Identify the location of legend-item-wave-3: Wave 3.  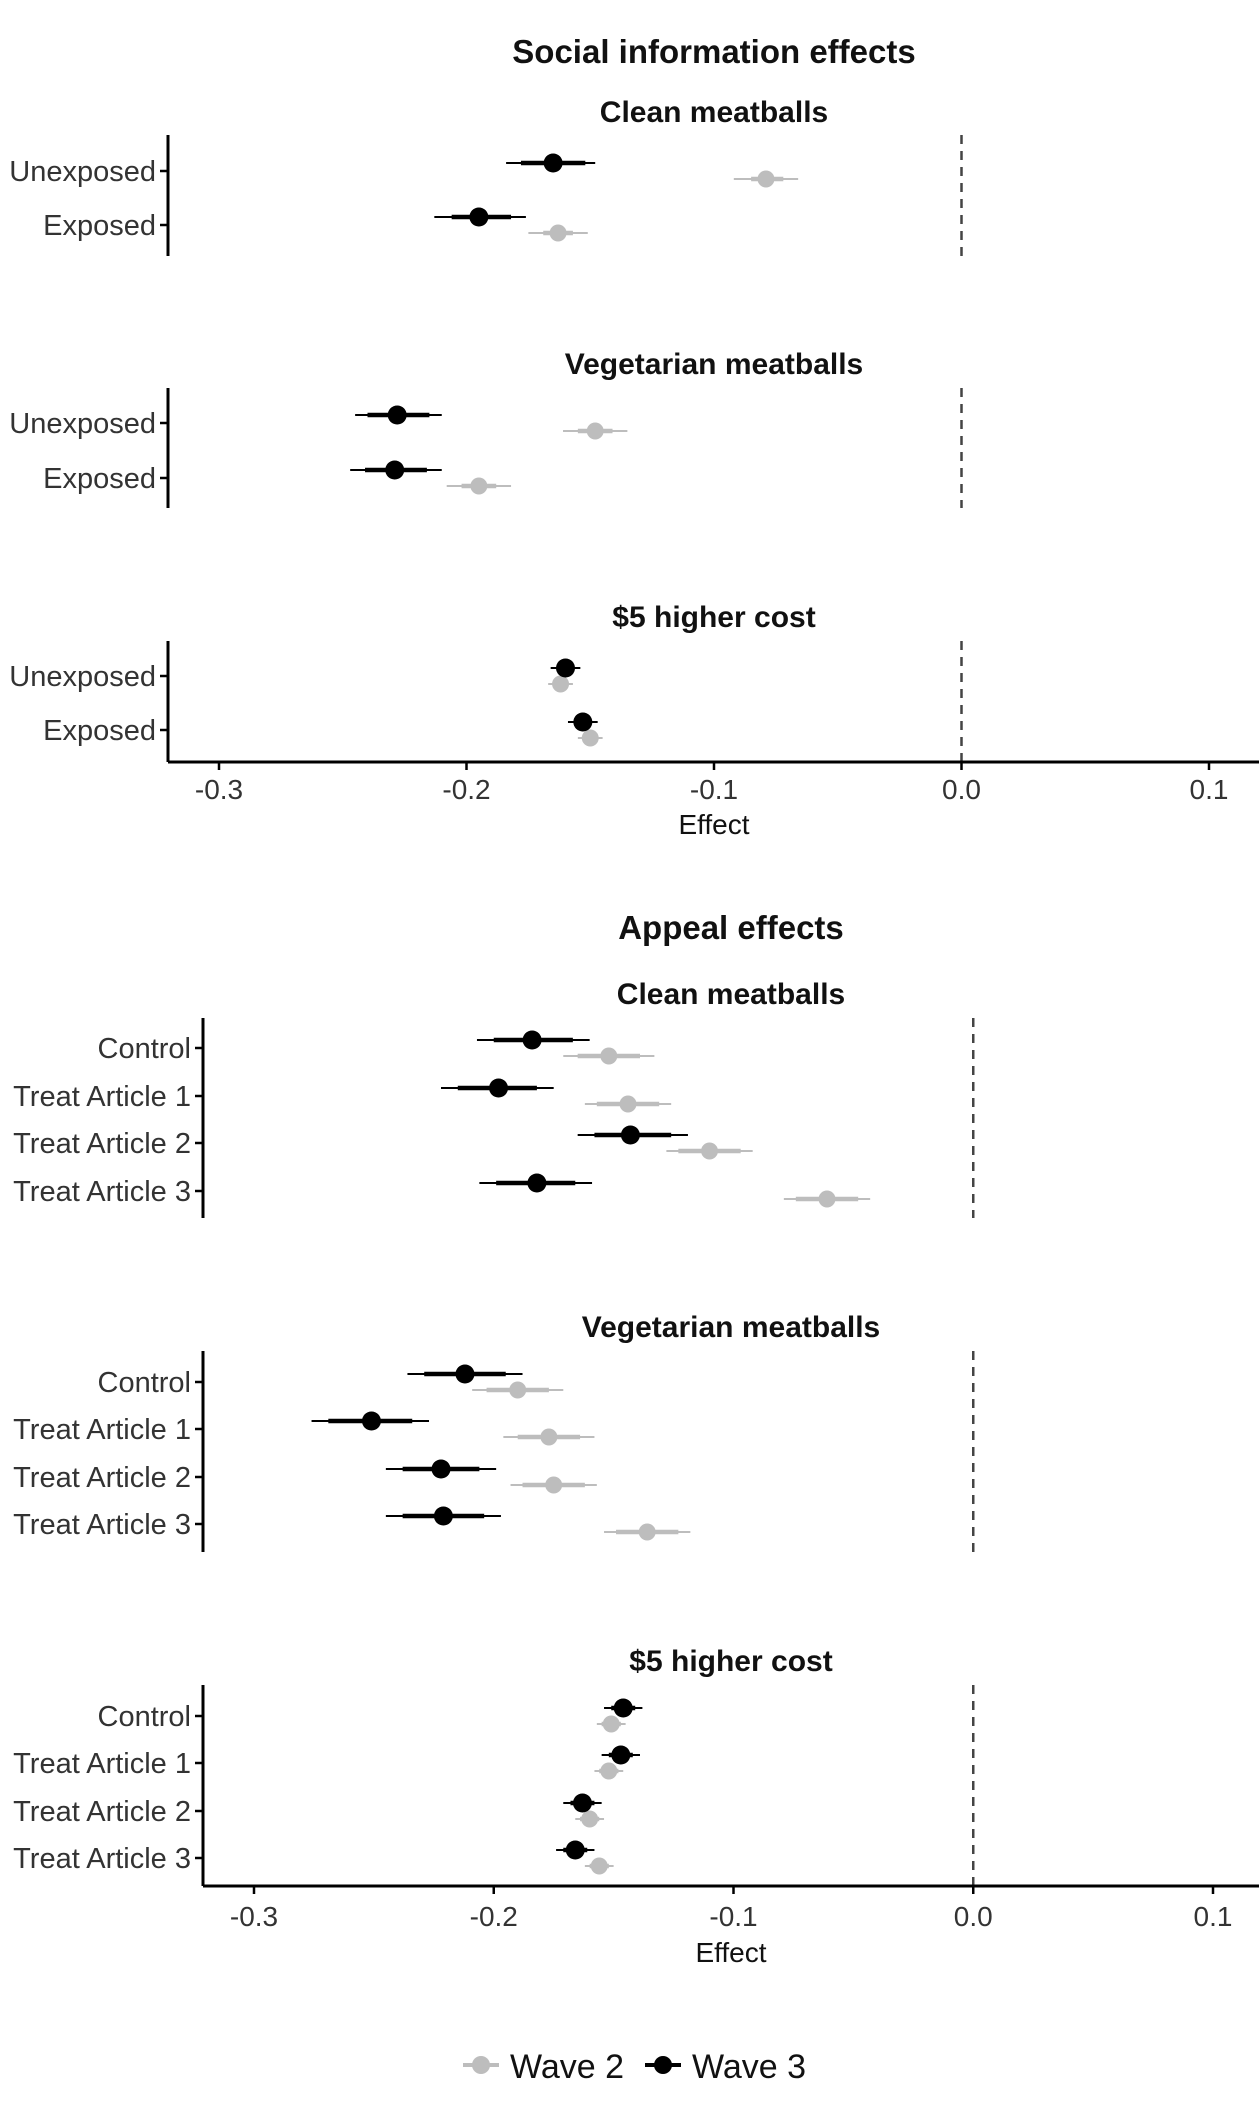
(725, 2067).